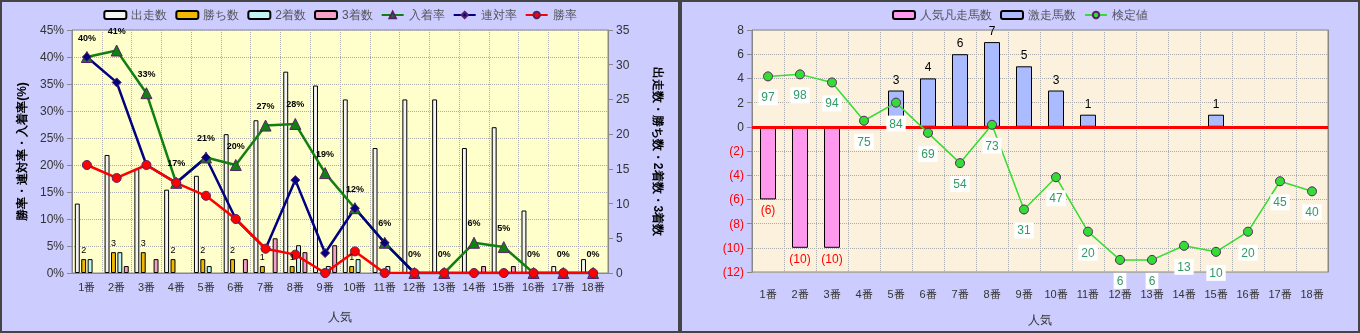 Image resolution: width=1360 pixels, height=333 pixels. I want to click on y-tick-label: 0, so click(741, 126).